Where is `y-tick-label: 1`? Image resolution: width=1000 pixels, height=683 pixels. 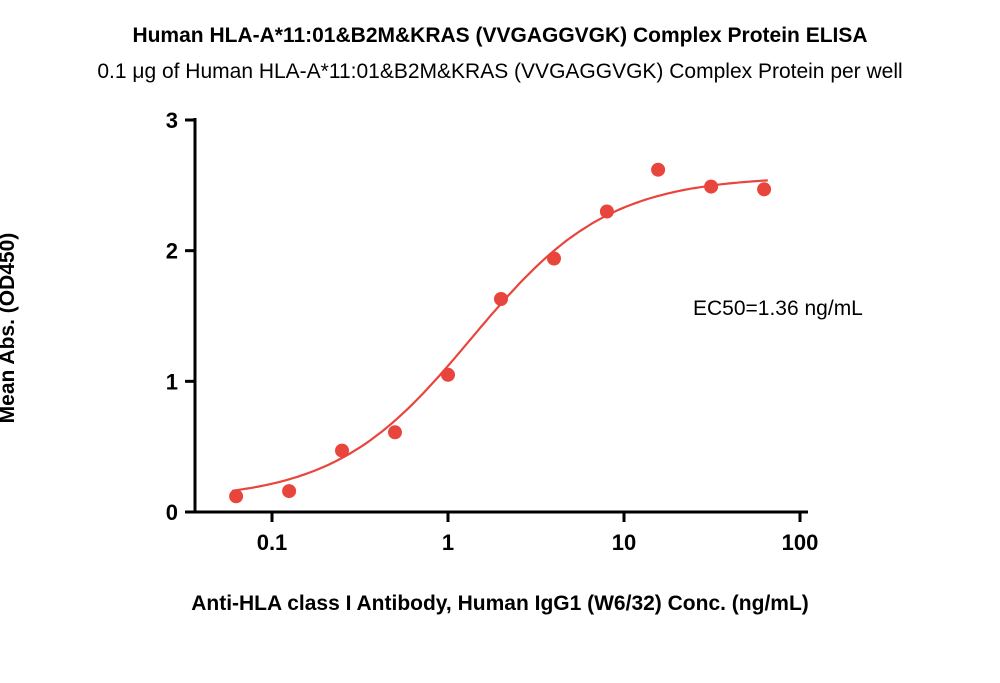 y-tick-label: 1 is located at coordinates (172, 381).